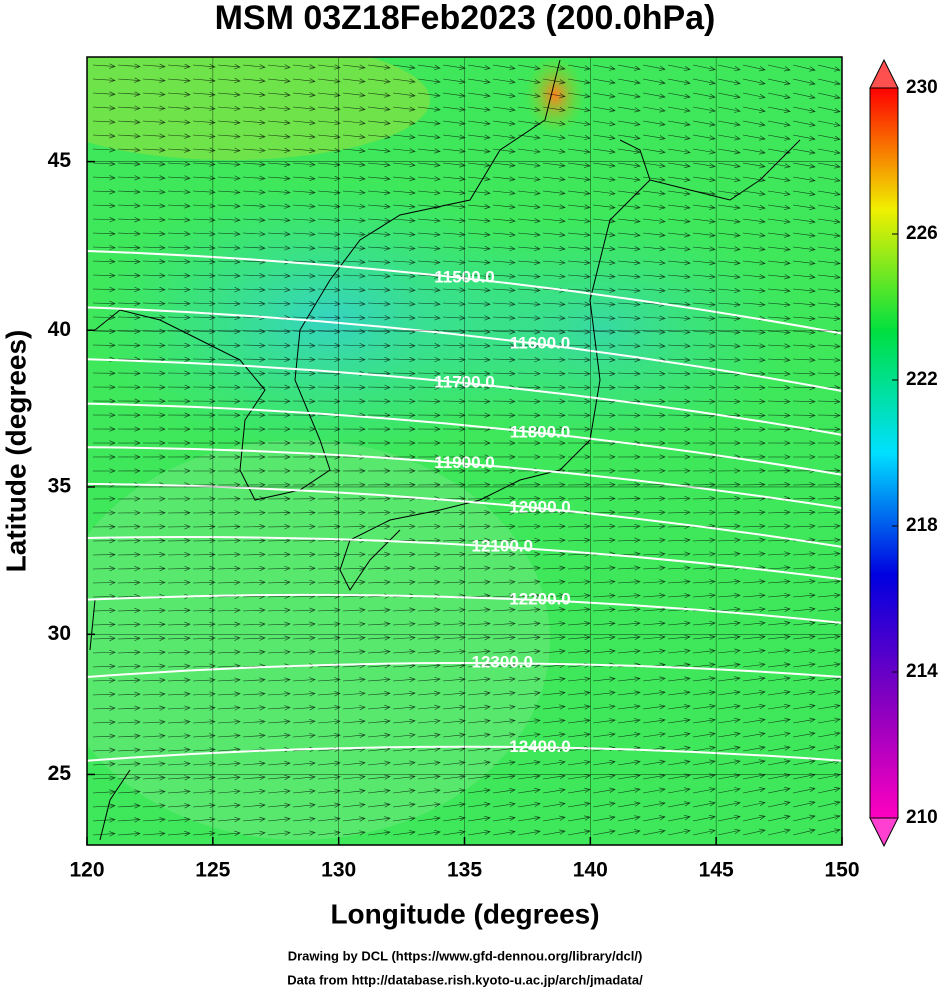 The image size is (950, 998). I want to click on y-tick-label: 45, so click(60, 160).